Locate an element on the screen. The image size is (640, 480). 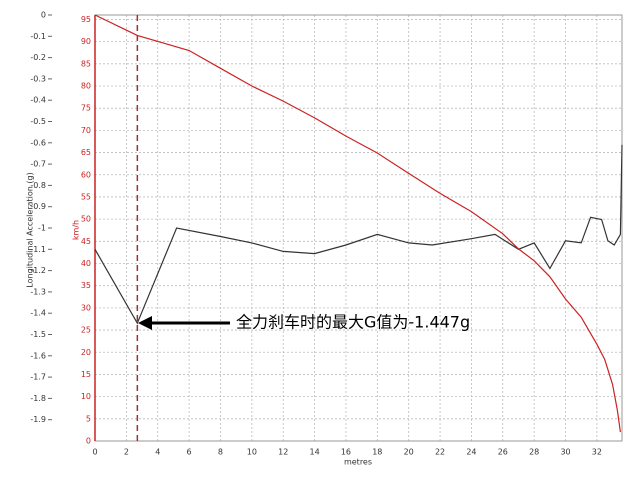
y2-axis-label: km/h is located at coordinates (76, 230).